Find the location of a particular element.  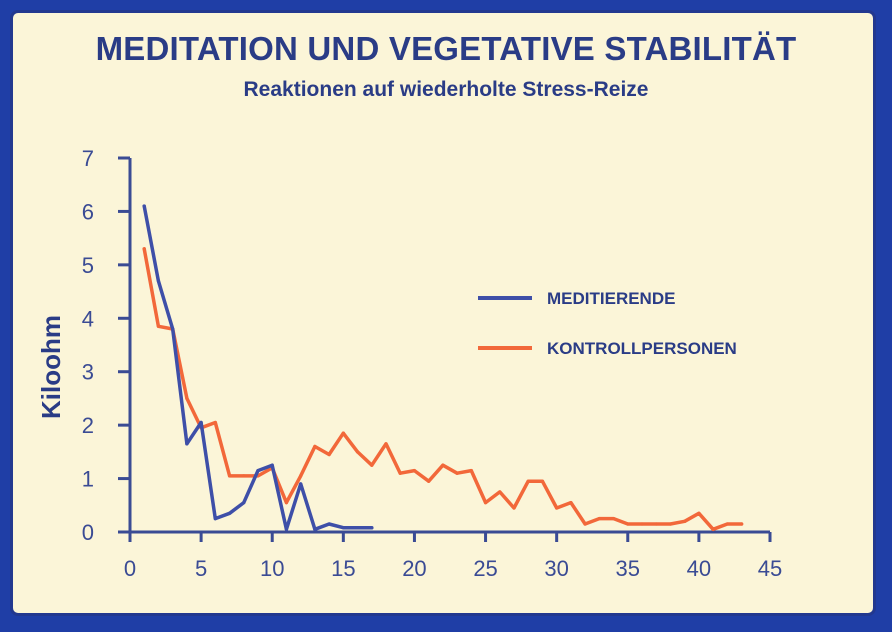

legend-label-meditierende: MEDITIERENDE is located at coordinates (611, 298).